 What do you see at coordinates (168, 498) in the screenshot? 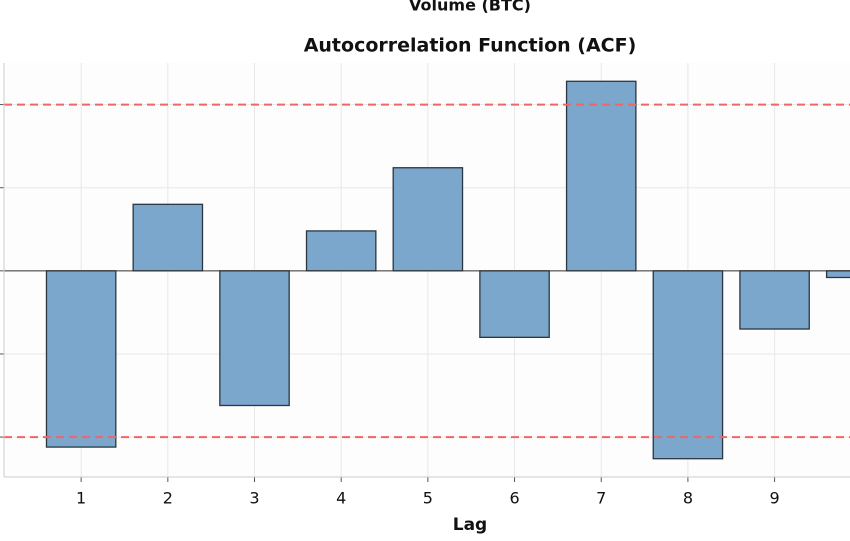
I see `x-tick-label: 2` at bounding box center [168, 498].